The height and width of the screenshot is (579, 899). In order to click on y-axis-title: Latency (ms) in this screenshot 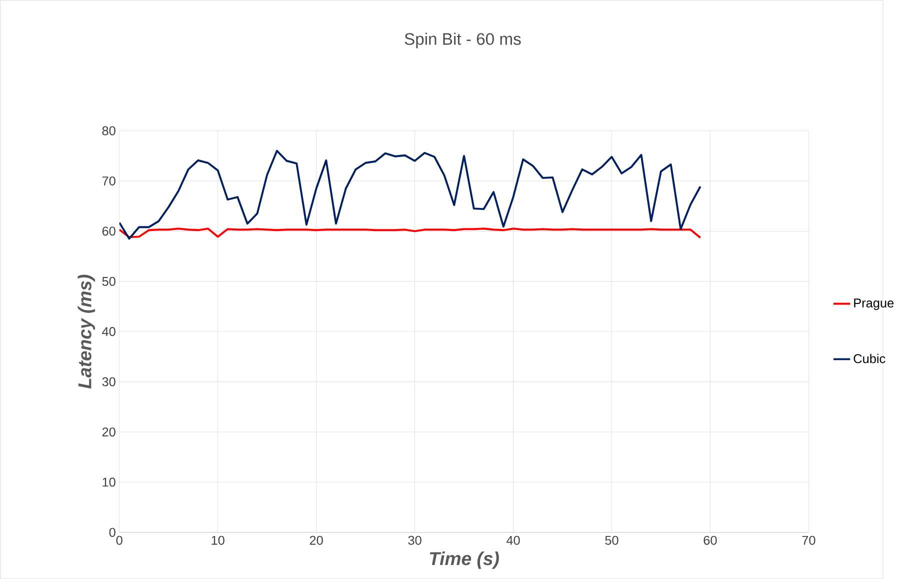, I will do `click(87, 331)`.